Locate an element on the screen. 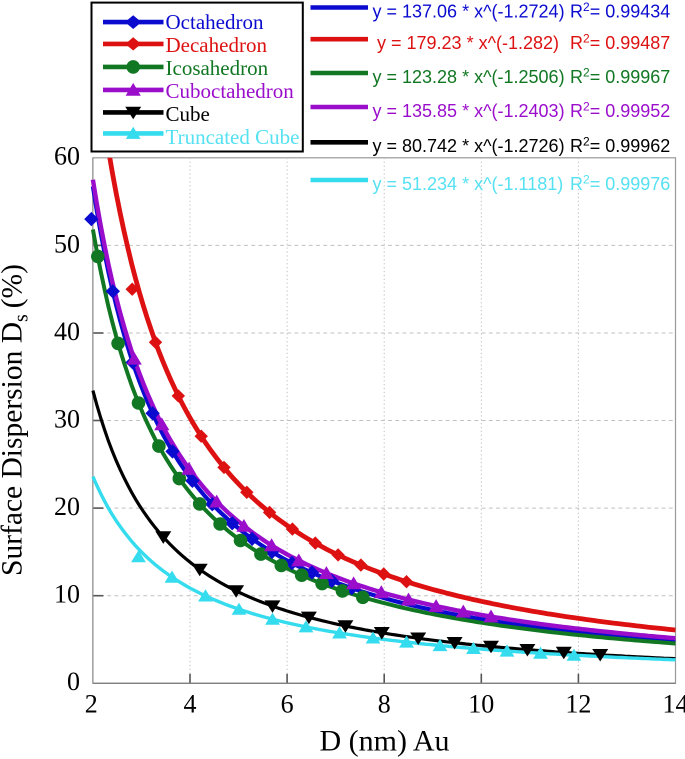 The image size is (685, 759). svg-text: Icosahedron is located at coordinates (217, 68).